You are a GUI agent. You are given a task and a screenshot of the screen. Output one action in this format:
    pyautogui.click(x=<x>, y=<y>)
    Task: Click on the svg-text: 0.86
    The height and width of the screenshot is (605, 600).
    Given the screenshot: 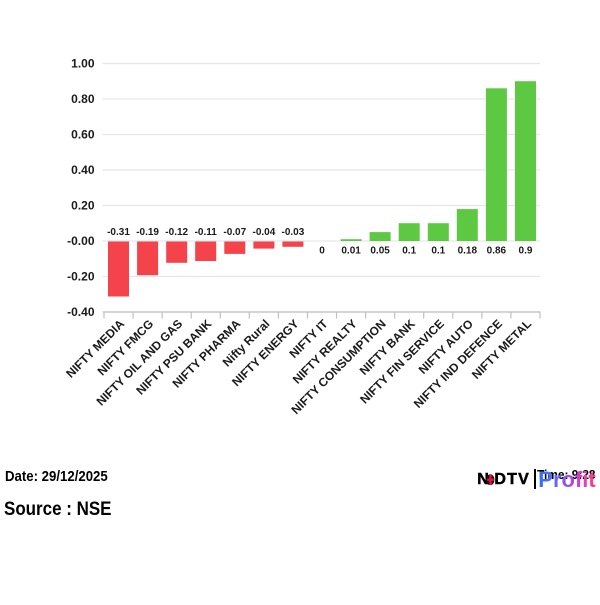 What is the action you would take?
    pyautogui.click(x=497, y=251)
    